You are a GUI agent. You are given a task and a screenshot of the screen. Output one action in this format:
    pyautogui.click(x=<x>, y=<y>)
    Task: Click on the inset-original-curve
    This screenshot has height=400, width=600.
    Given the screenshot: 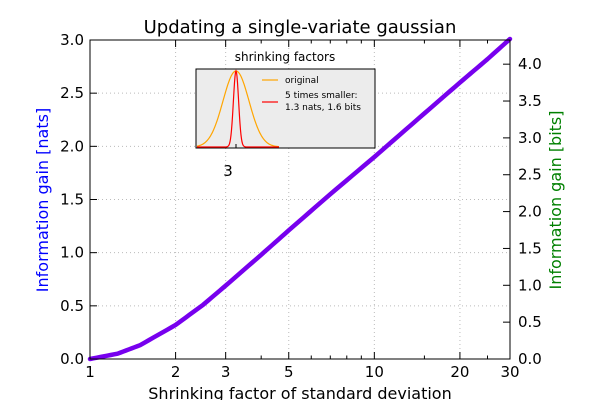 What is the action you would take?
    pyautogui.click(x=238, y=109)
    